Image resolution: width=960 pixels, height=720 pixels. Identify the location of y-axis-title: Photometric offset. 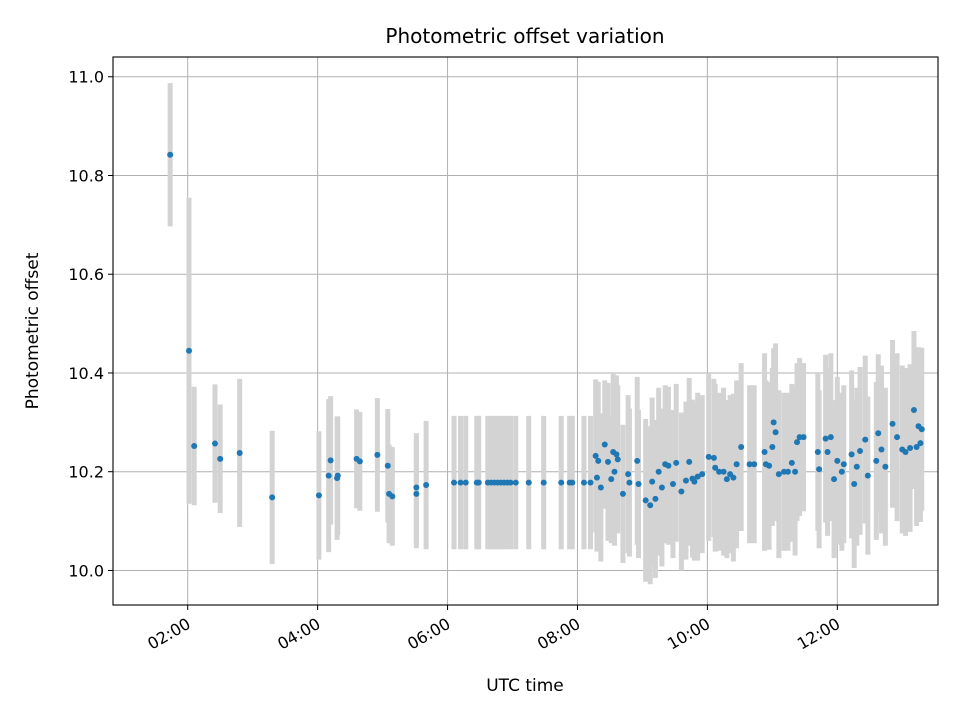
(33, 330).